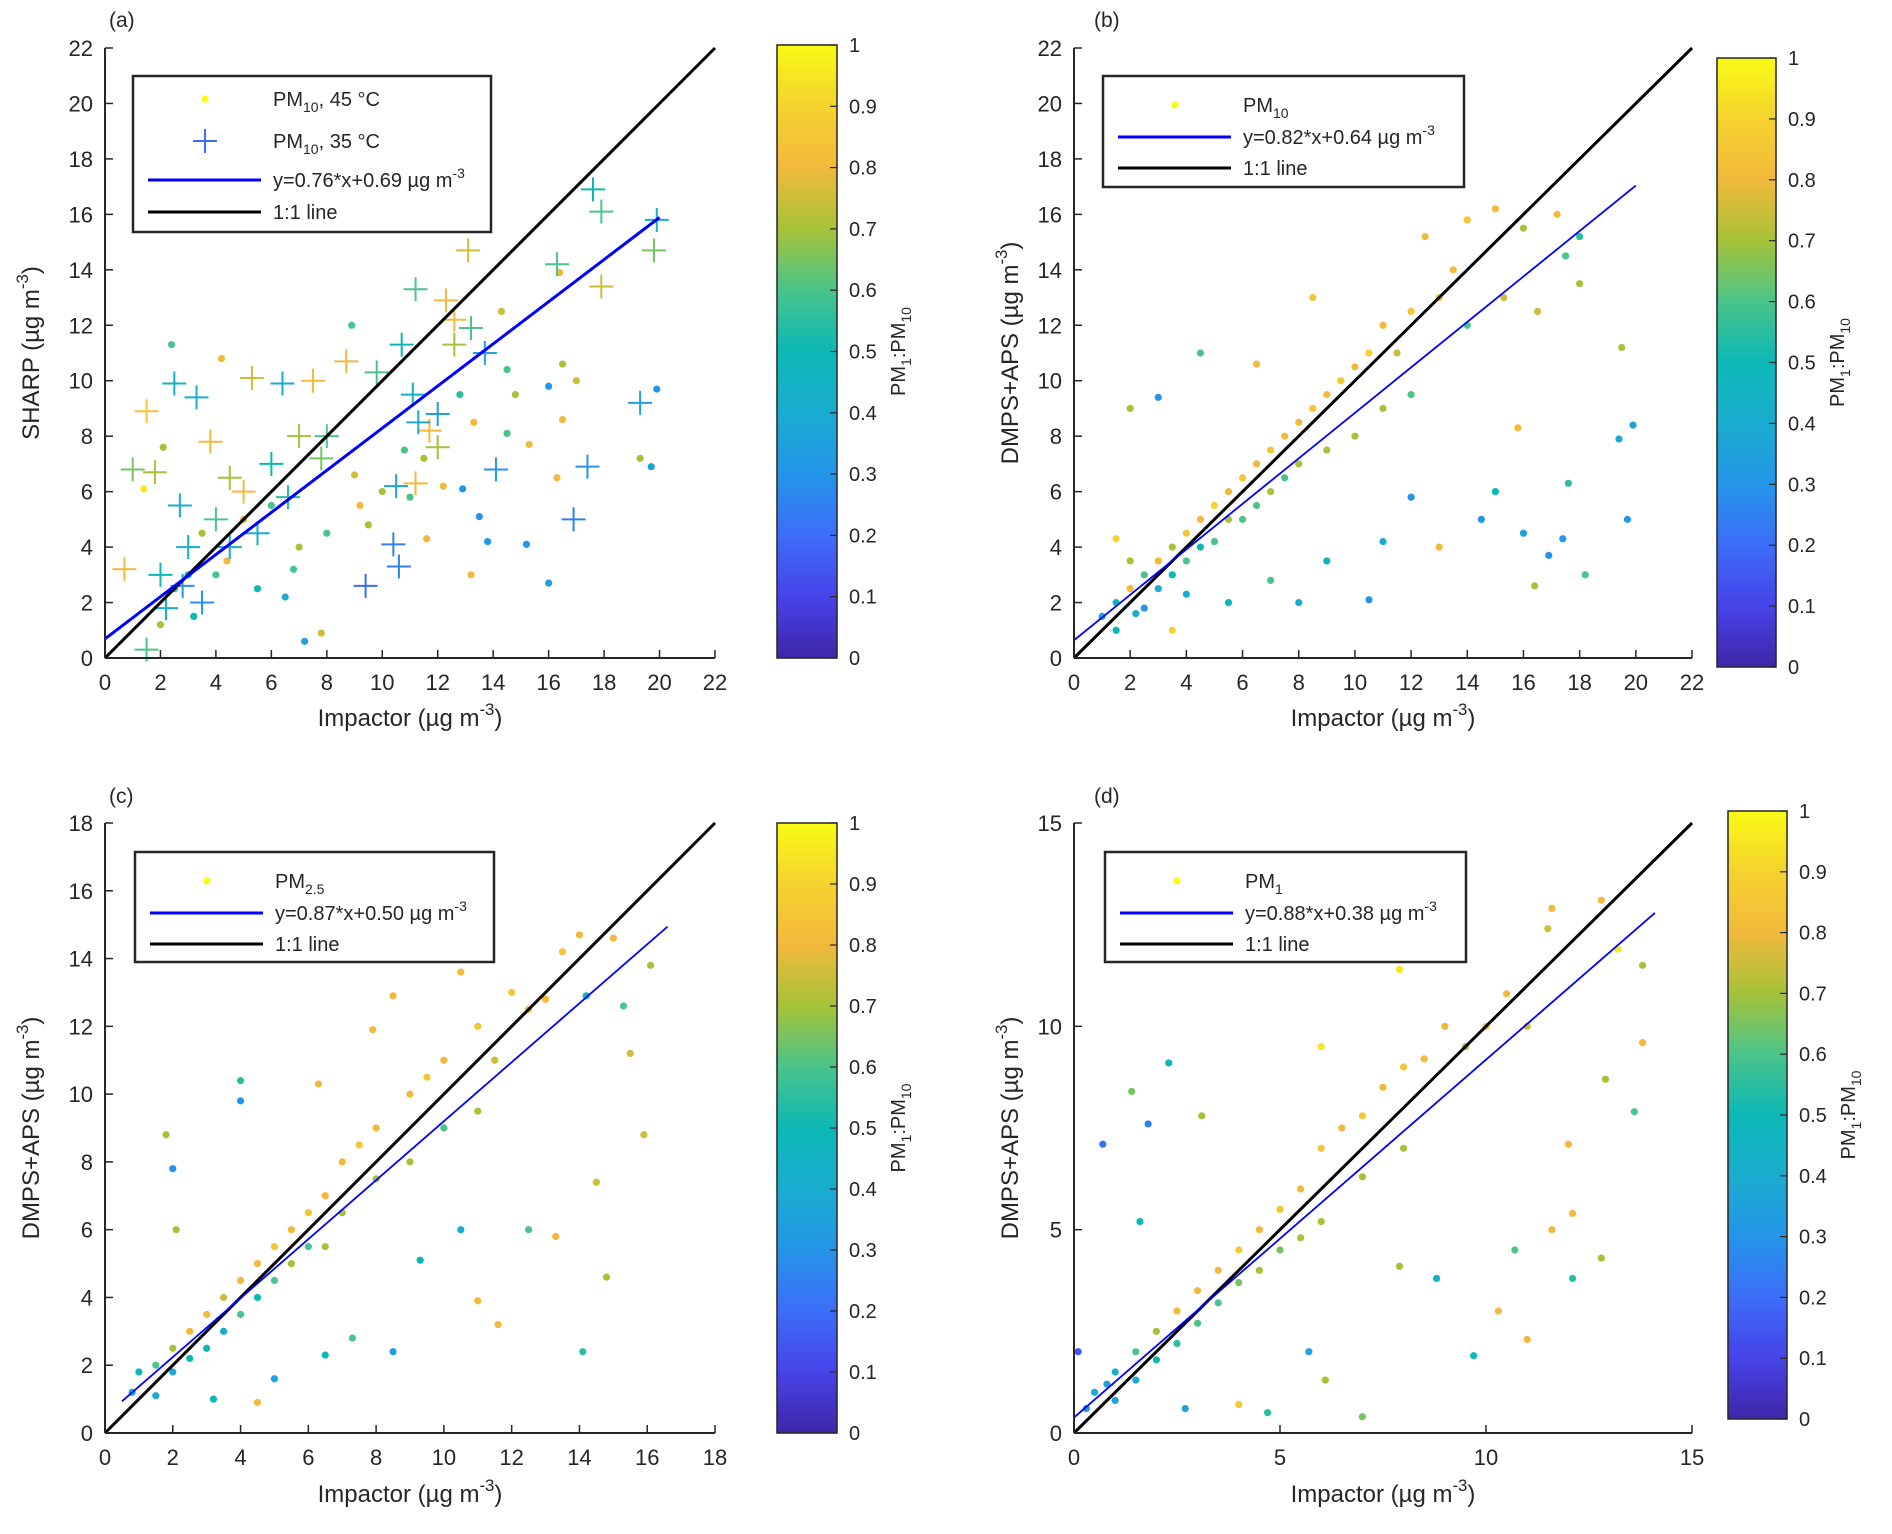  Describe the element at coordinates (87, 658) in the screenshot. I see `y-tick-label: 0` at that location.